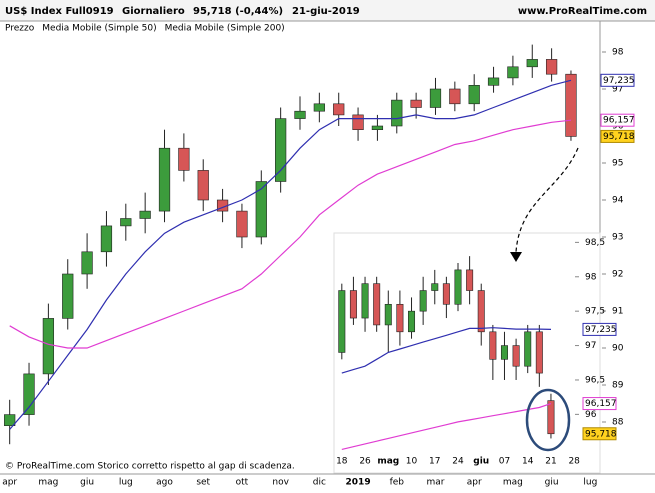 This screenshot has width=655, height=493. What do you see at coordinates (547, 200) in the screenshot?
I see `zoom-arrow` at bounding box center [547, 200].